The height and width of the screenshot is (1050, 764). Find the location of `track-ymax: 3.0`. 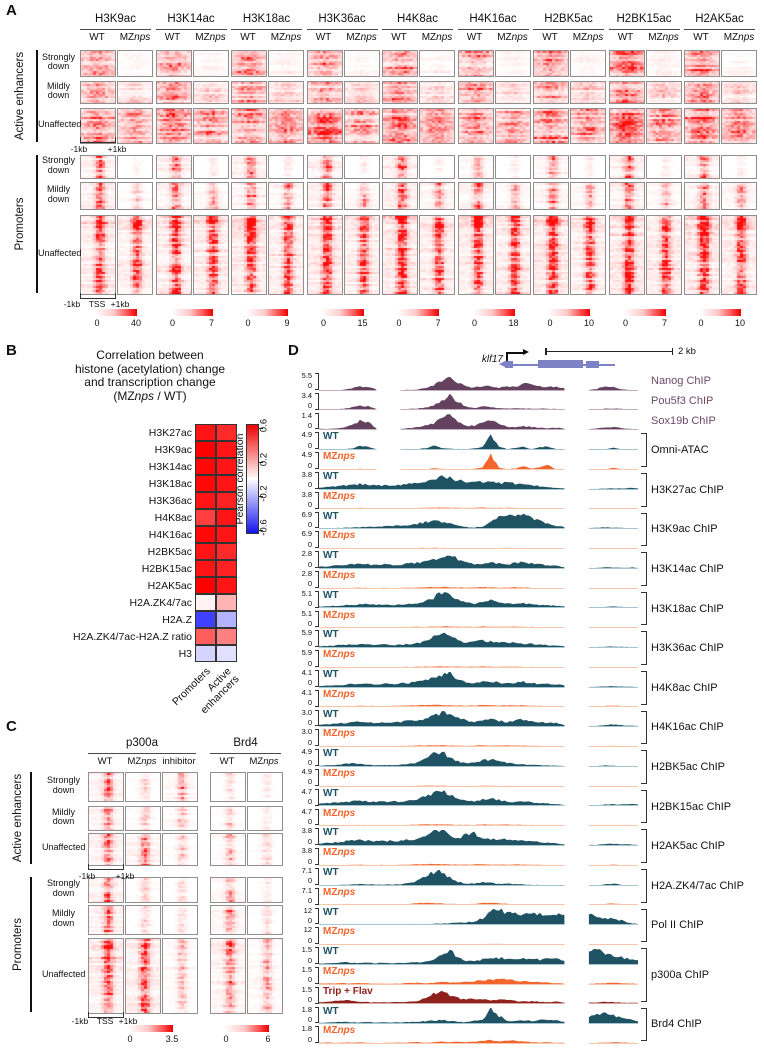

track-ymax: 3.0 is located at coordinates (306, 712).